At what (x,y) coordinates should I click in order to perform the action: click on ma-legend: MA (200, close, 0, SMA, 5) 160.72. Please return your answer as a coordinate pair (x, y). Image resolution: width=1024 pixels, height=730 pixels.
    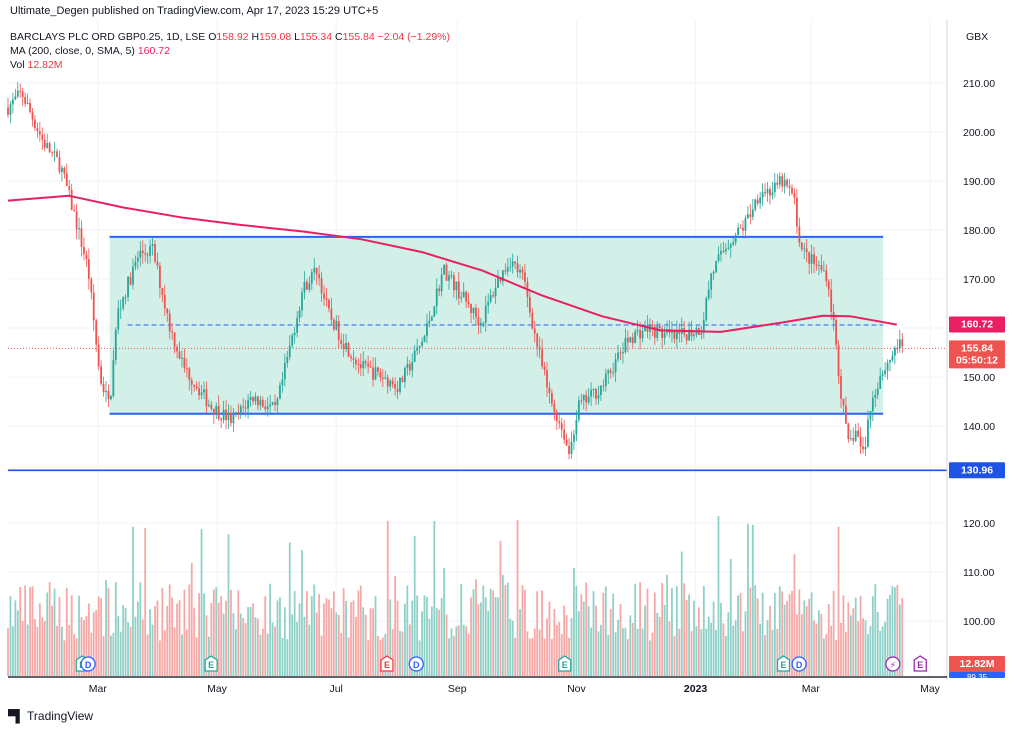
    Looking at the image, I should click on (90, 51).